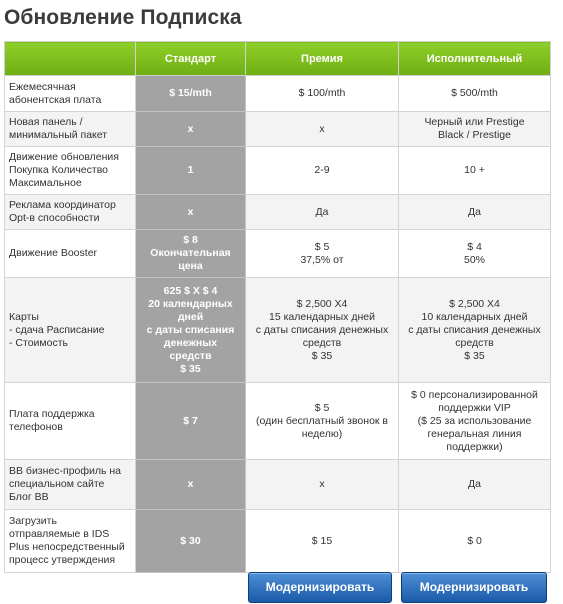  I want to click on cell-line: 15 календарных дней, so click(322, 316).